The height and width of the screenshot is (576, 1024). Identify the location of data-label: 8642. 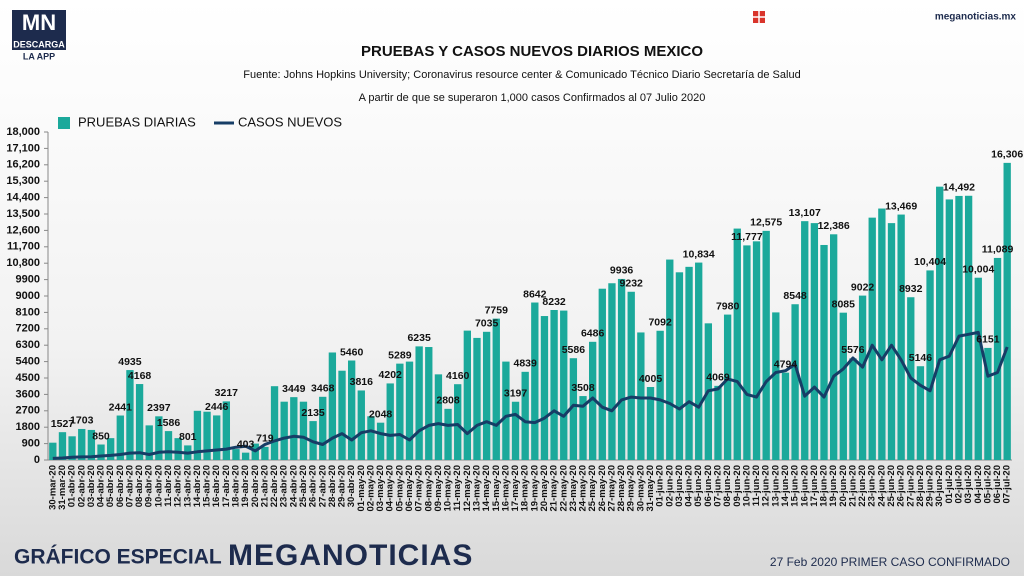
(535, 294).